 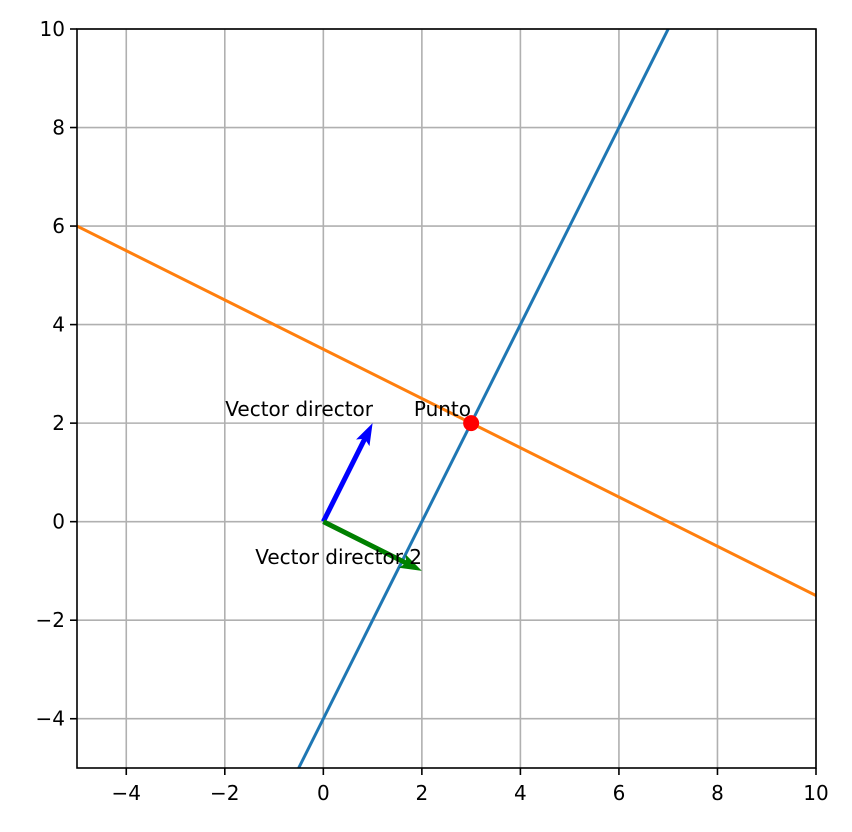 What do you see at coordinates (619, 793) in the screenshot?
I see `x-tick-label: 6` at bounding box center [619, 793].